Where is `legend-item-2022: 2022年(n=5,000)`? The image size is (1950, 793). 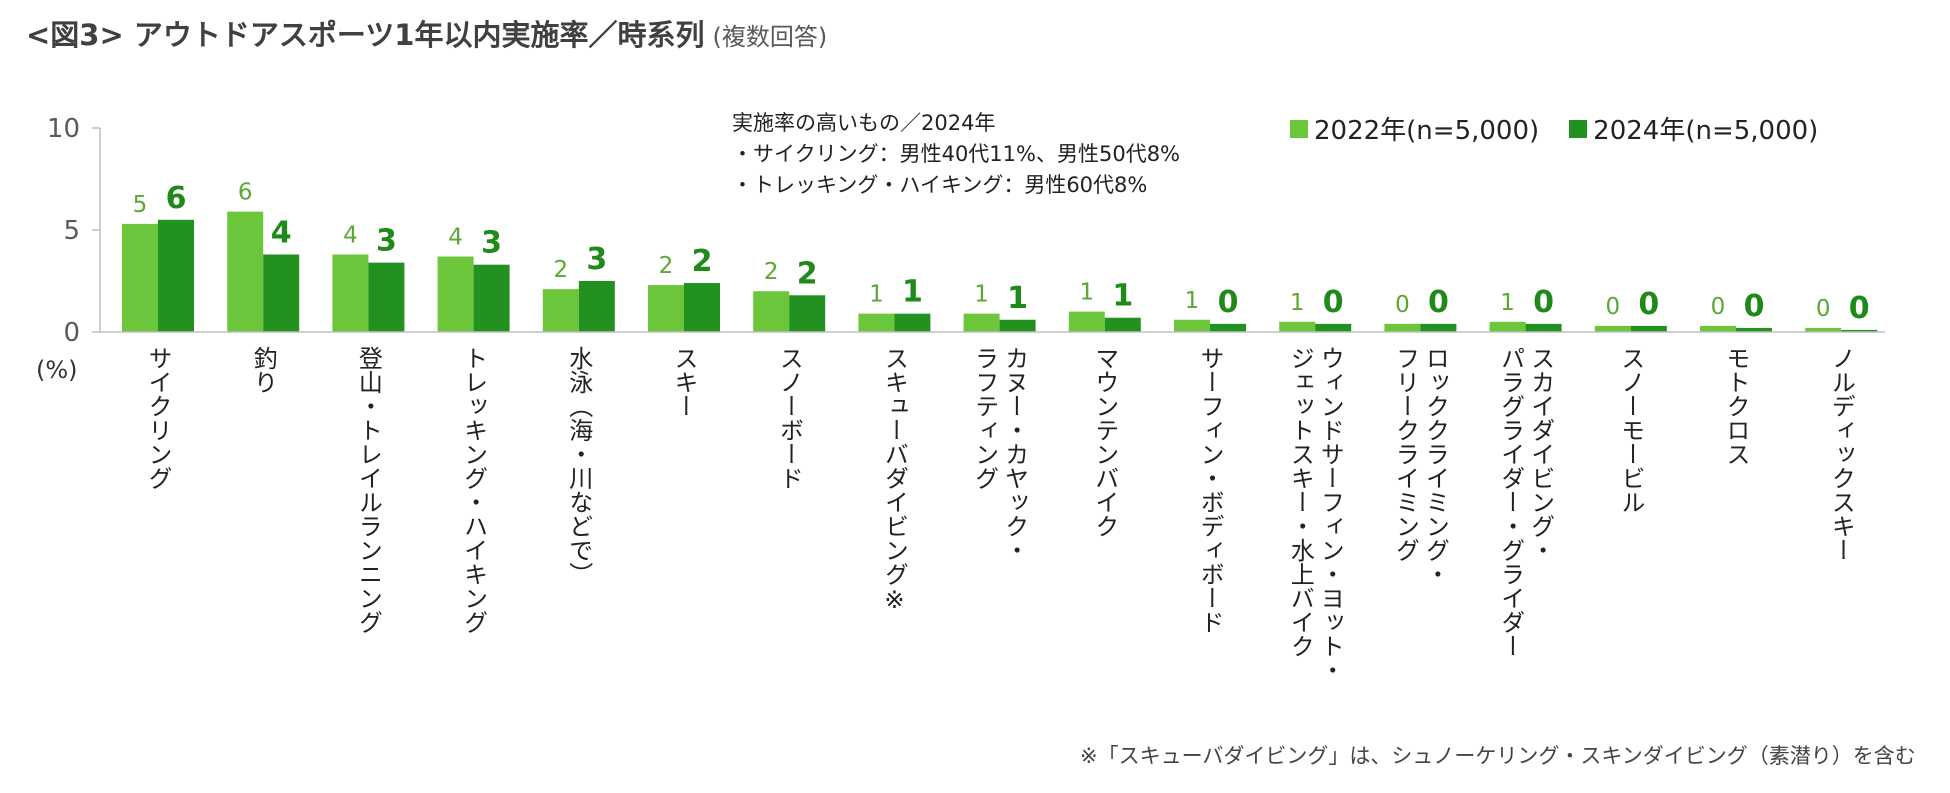
legend-item-2022: 2022年(n=5,000) is located at coordinates (1414, 128).